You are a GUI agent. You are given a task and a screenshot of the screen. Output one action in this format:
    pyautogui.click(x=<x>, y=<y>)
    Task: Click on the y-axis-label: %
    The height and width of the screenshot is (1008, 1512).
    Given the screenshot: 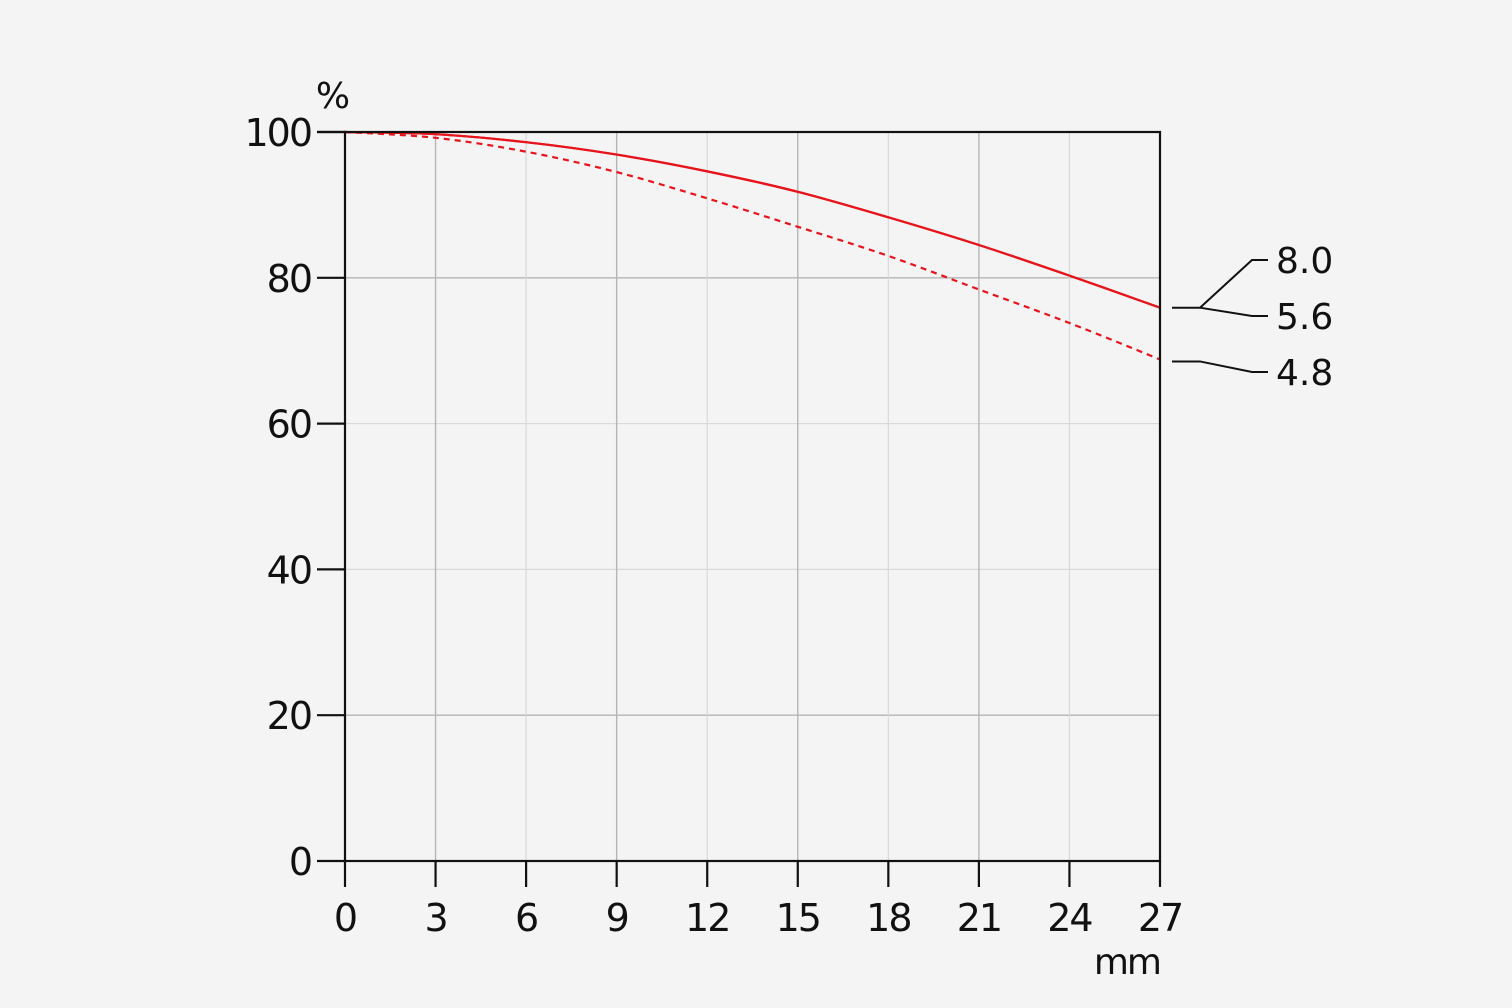 What is the action you would take?
    pyautogui.click(x=332, y=96)
    